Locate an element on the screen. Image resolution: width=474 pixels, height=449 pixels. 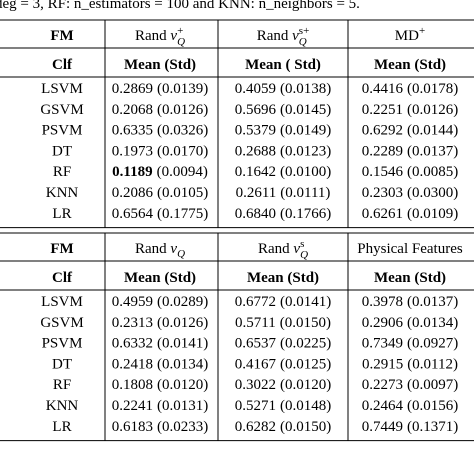
cell-std: (0.0123) is located at coordinates (305, 151).